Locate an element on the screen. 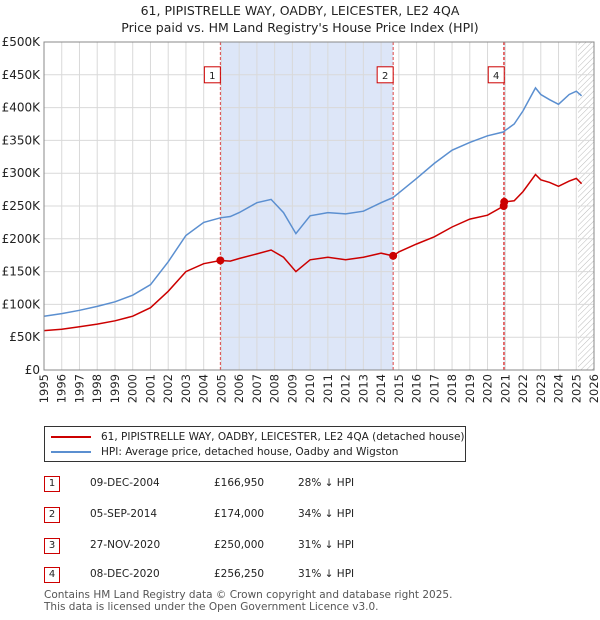 The width and height of the screenshot is (600, 620). transaction-number-badge: 3 is located at coordinates (52, 546).